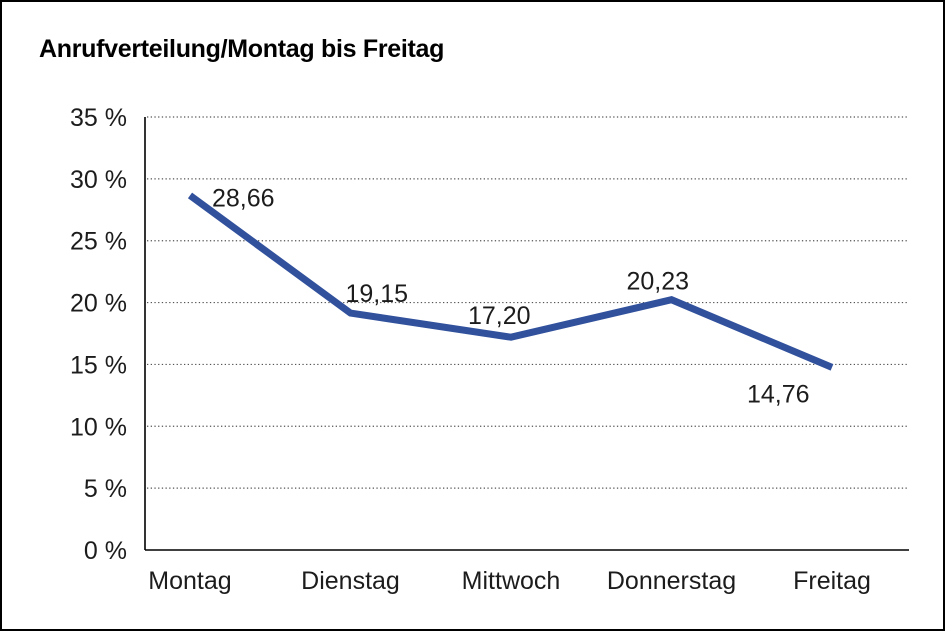 Image resolution: width=945 pixels, height=631 pixels. Describe the element at coordinates (242, 49) in the screenshot. I see `chart-title: Anrufverteilung/Montag bis Freitag` at that location.